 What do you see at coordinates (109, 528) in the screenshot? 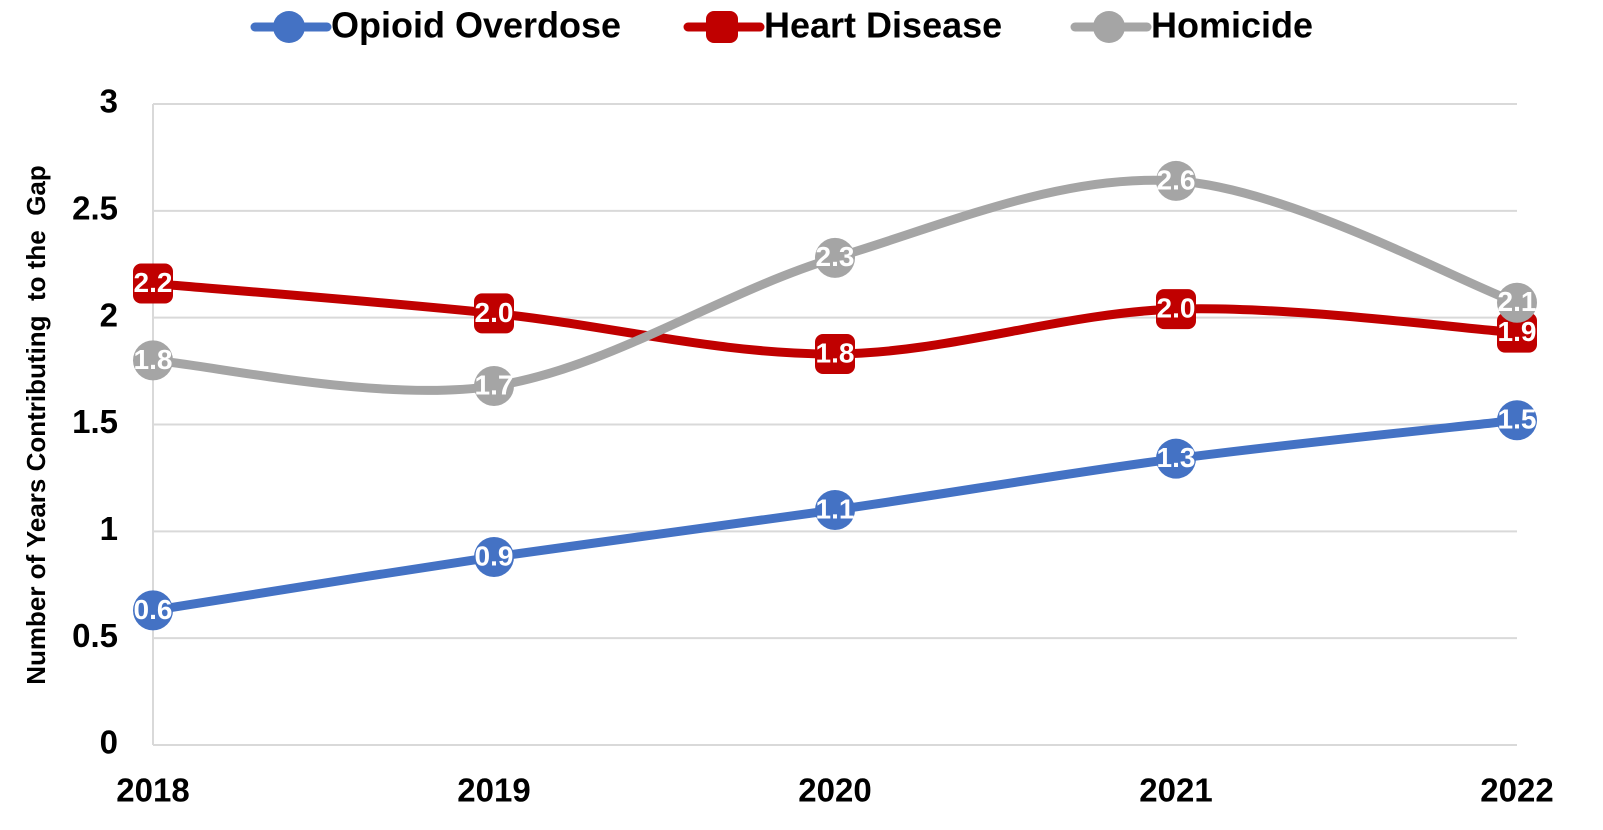
I see `y-tick-label: 1` at bounding box center [109, 528].